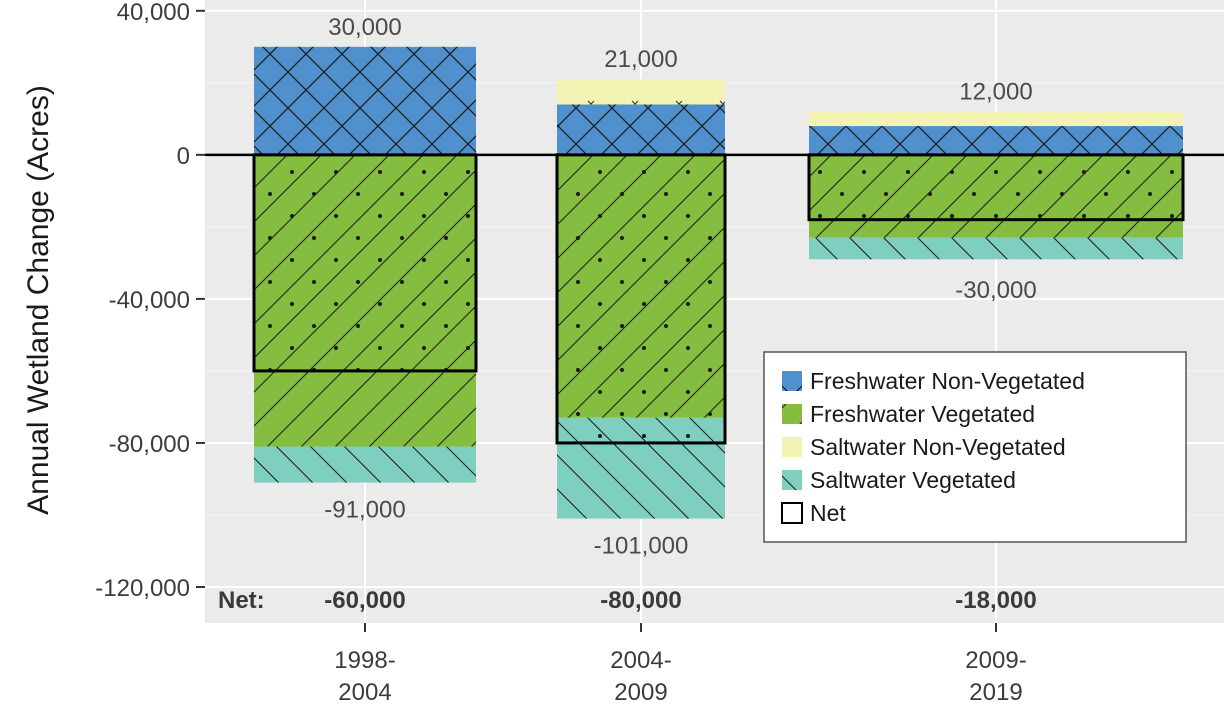  I want to click on top-total-label: 12,000, so click(995, 92).